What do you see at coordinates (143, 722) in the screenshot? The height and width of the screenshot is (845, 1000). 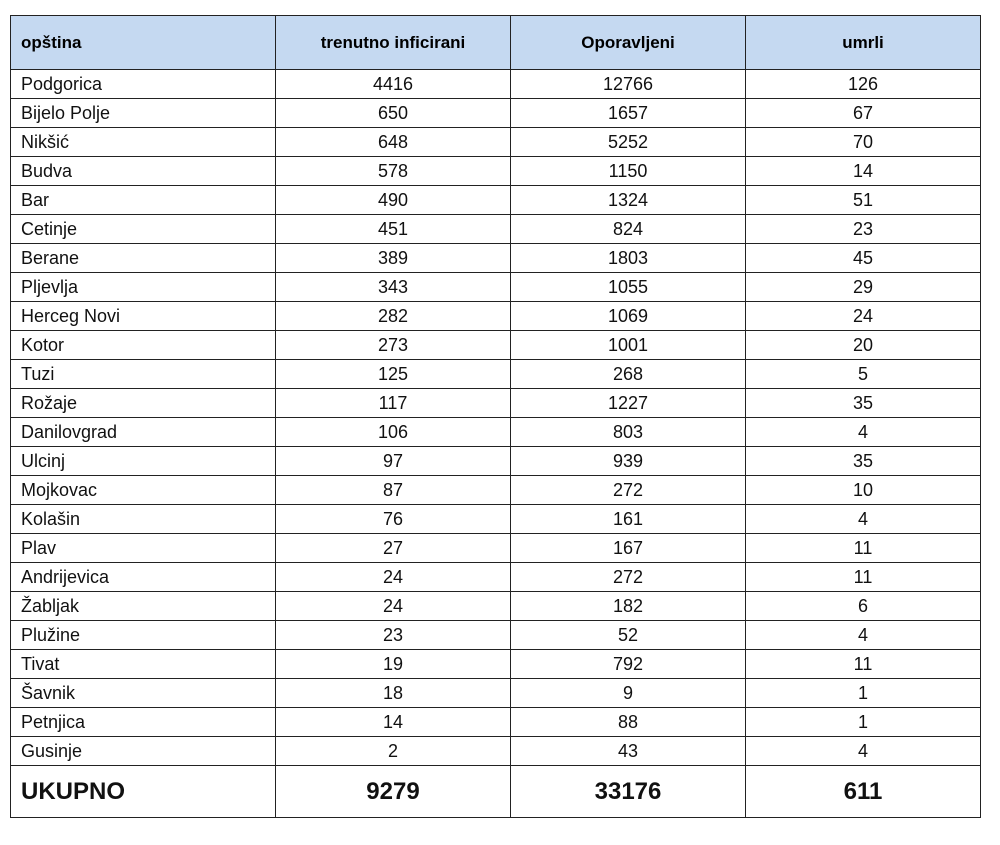 I see `municipality-cell: Petnjica` at bounding box center [143, 722].